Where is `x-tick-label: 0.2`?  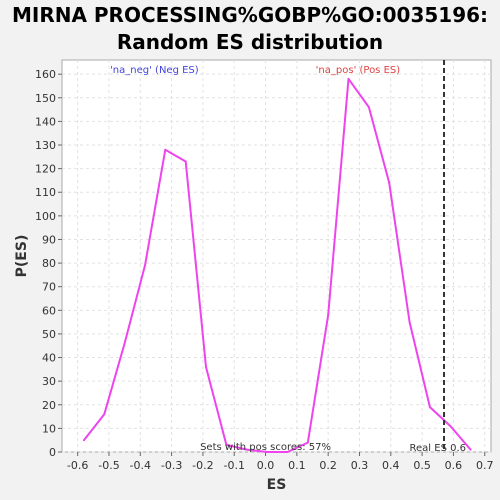 x-tick-label: 0.2 is located at coordinates (328, 465).